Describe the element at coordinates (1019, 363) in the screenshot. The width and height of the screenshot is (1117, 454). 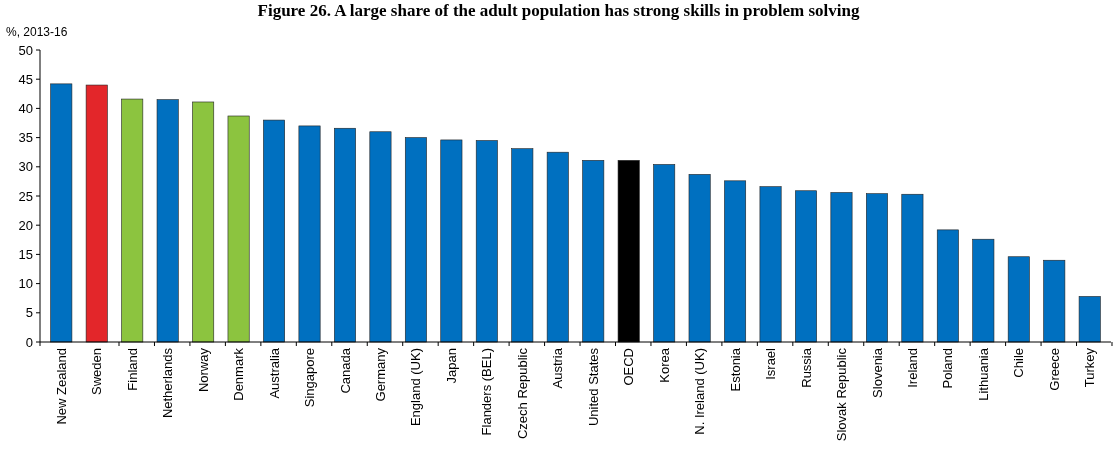
I see `x-tick-label: Chile` at that location.